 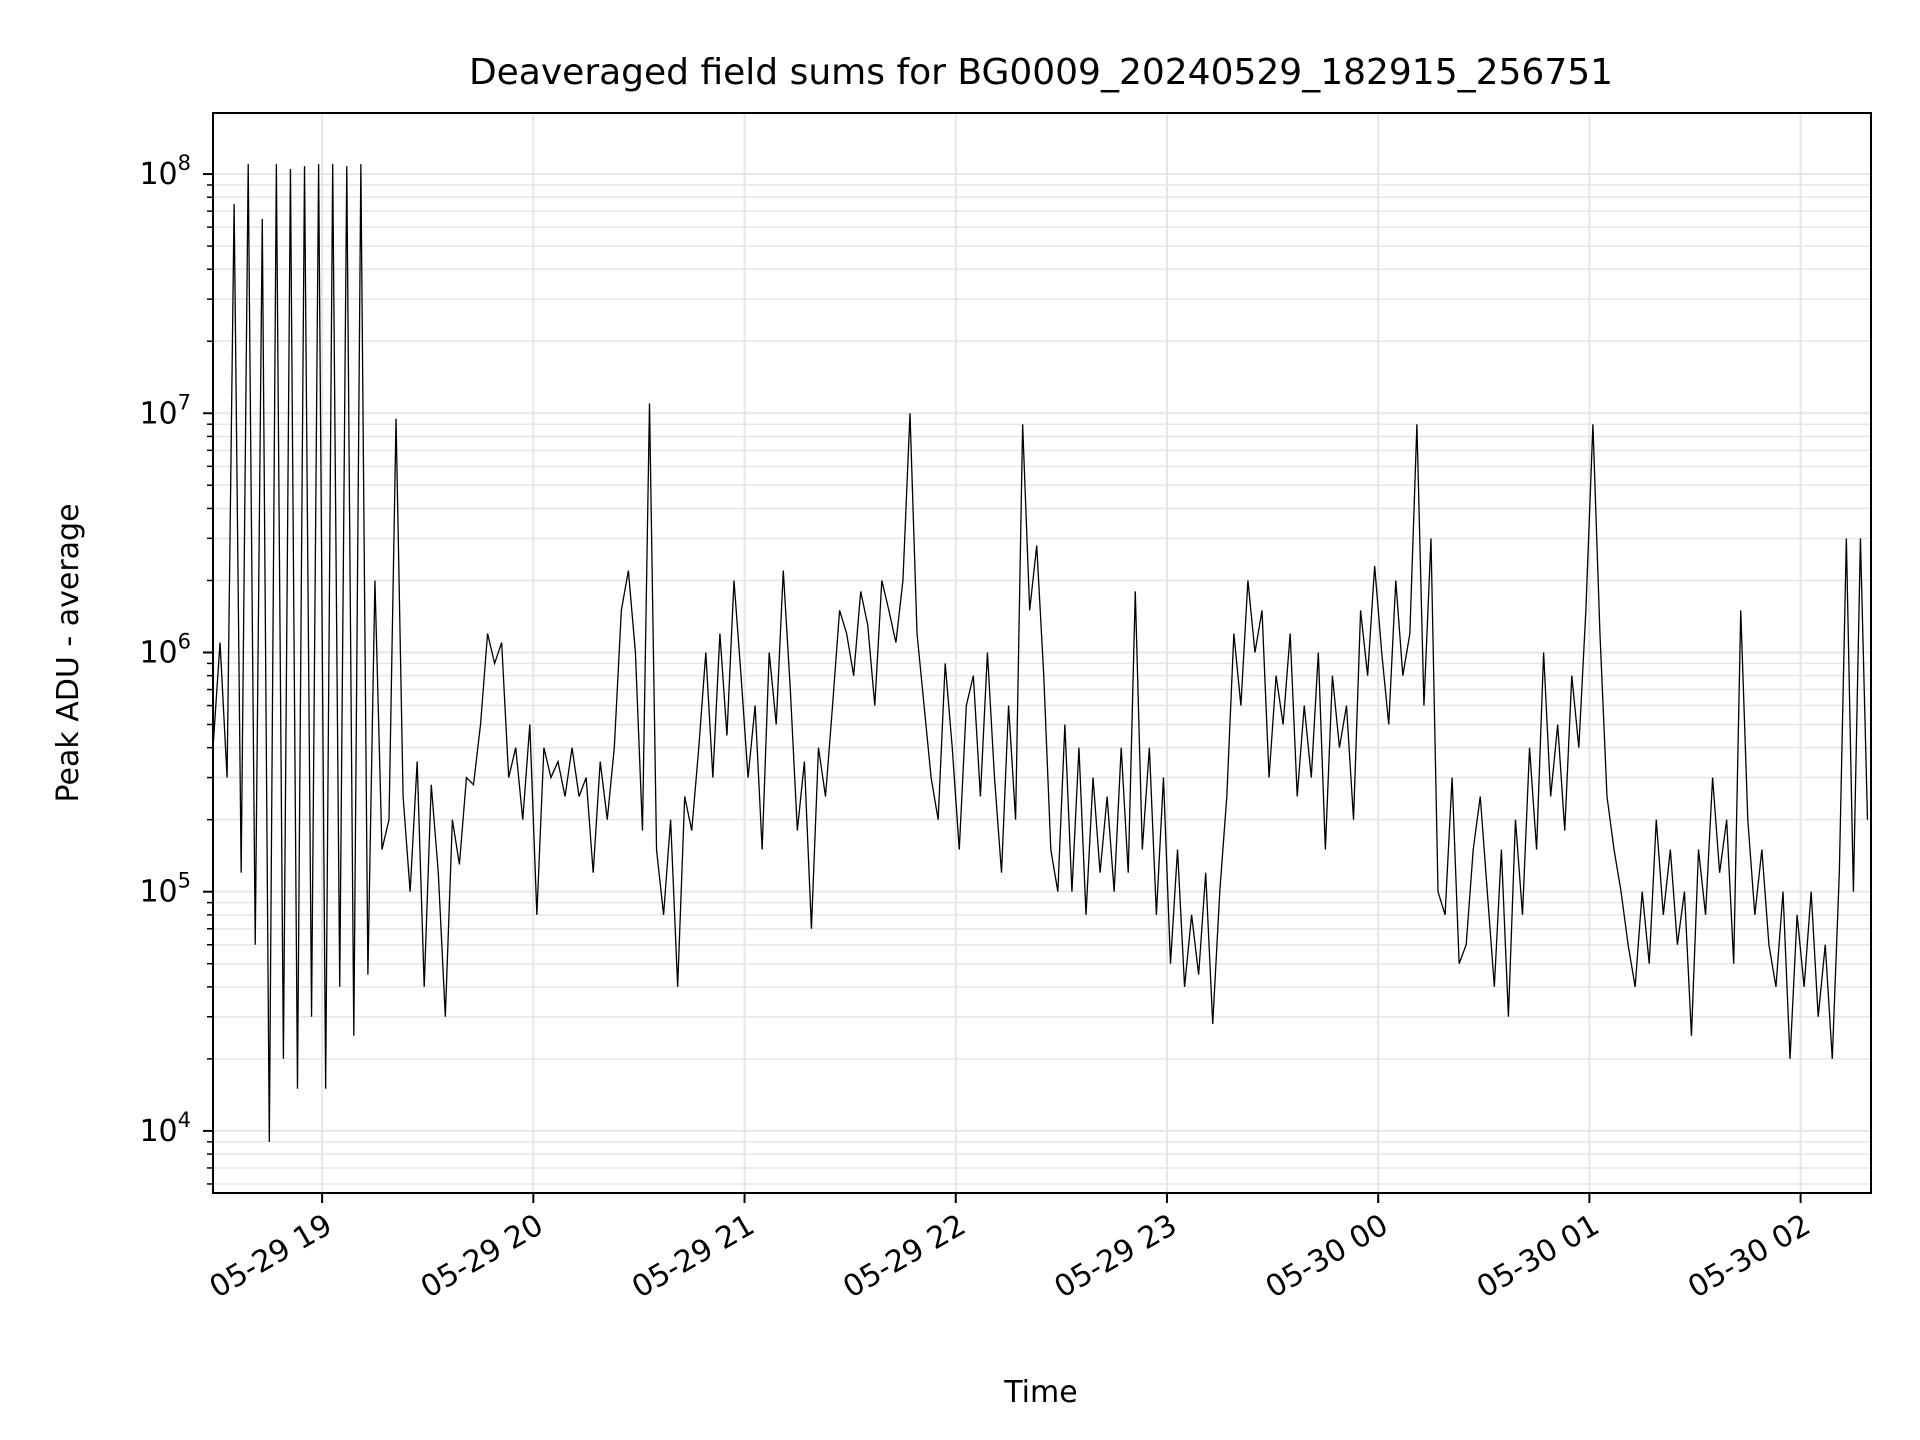 I want to click on y-tick-label-exponent: 4, so click(x=184, y=1120).